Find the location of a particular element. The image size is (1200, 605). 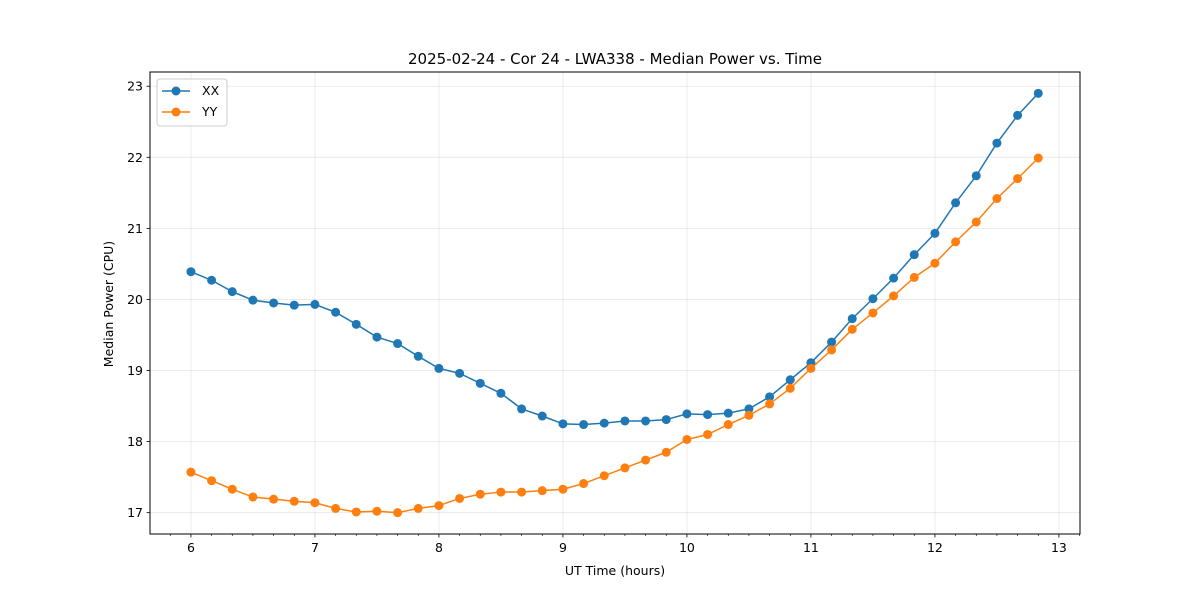

y-axis-label: Median Power (CPU) is located at coordinates (108, 304).